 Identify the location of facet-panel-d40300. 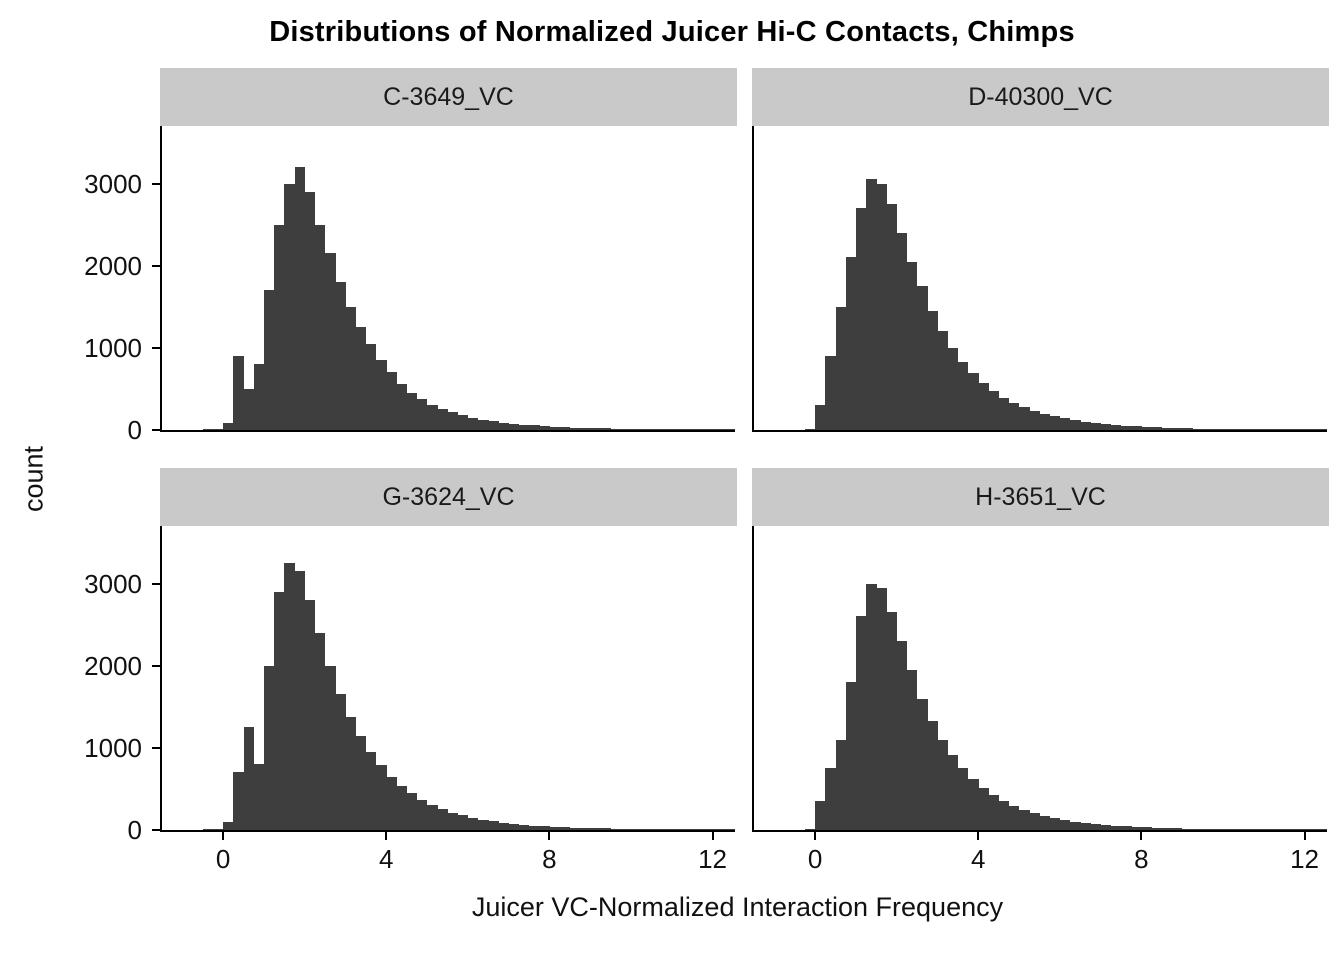
(1039, 279).